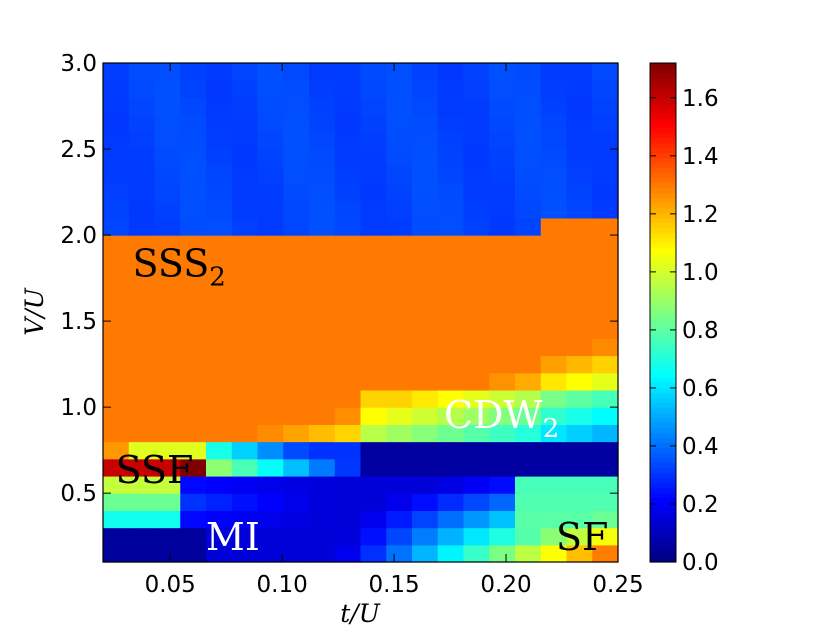  I want to click on colorbar-tick-label: 1.6, so click(700, 99).